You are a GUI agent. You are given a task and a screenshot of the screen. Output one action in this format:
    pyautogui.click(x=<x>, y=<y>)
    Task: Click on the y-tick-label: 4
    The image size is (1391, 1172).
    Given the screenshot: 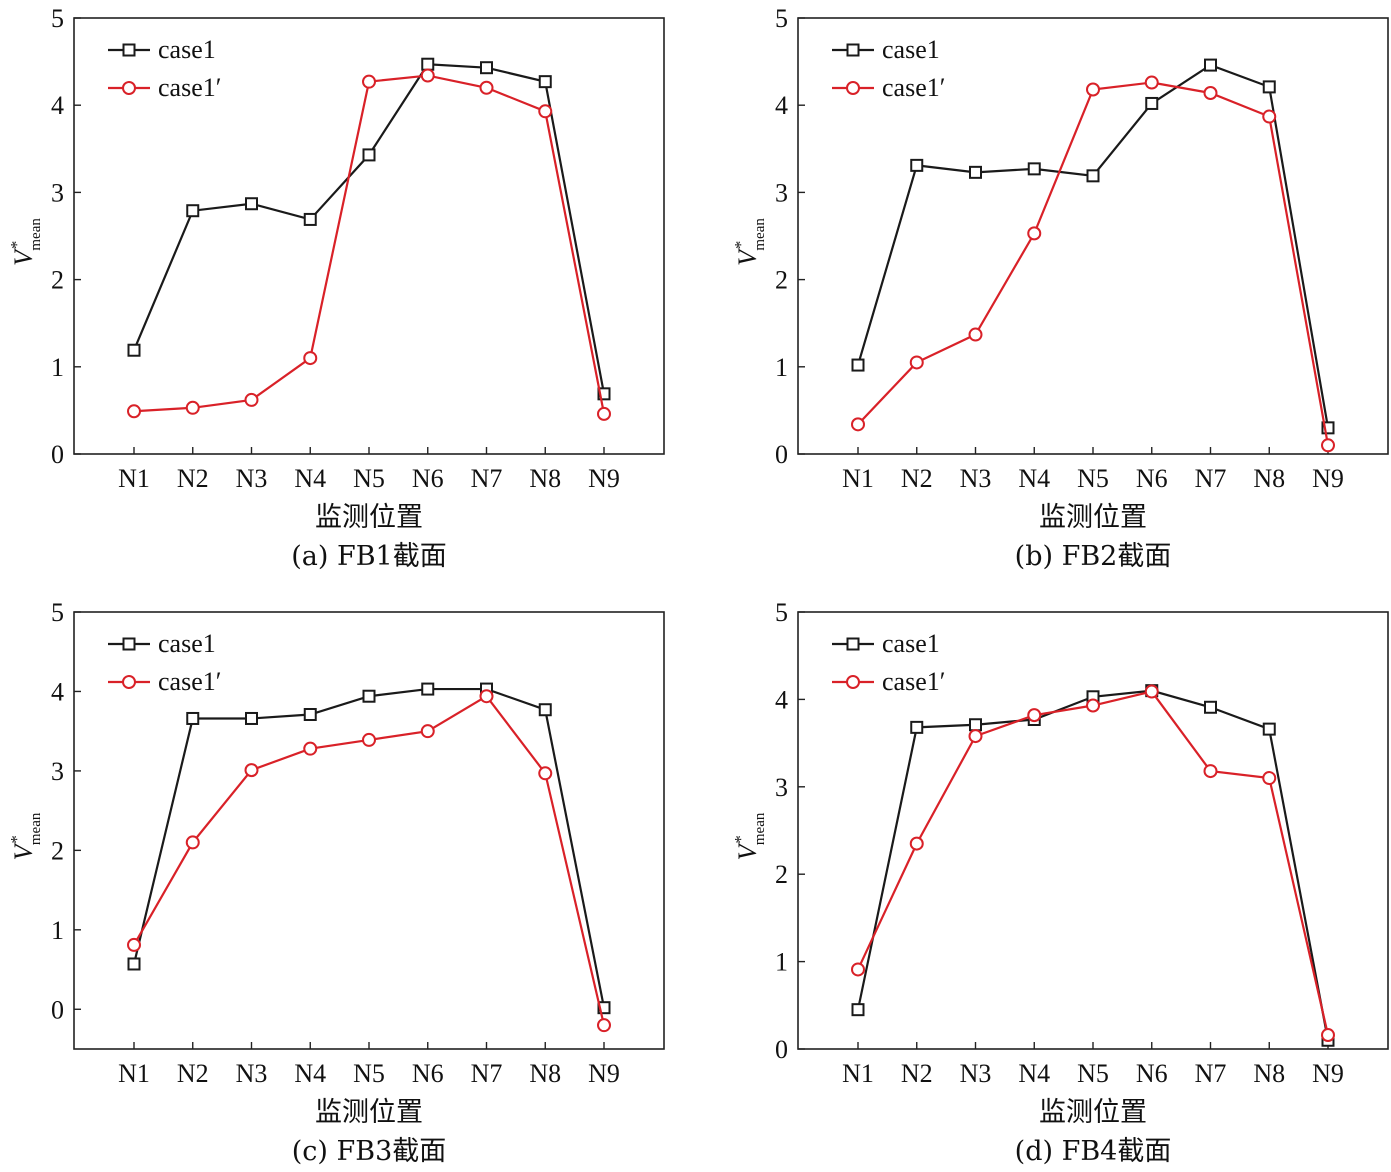 What is the action you would take?
    pyautogui.click(x=57, y=691)
    